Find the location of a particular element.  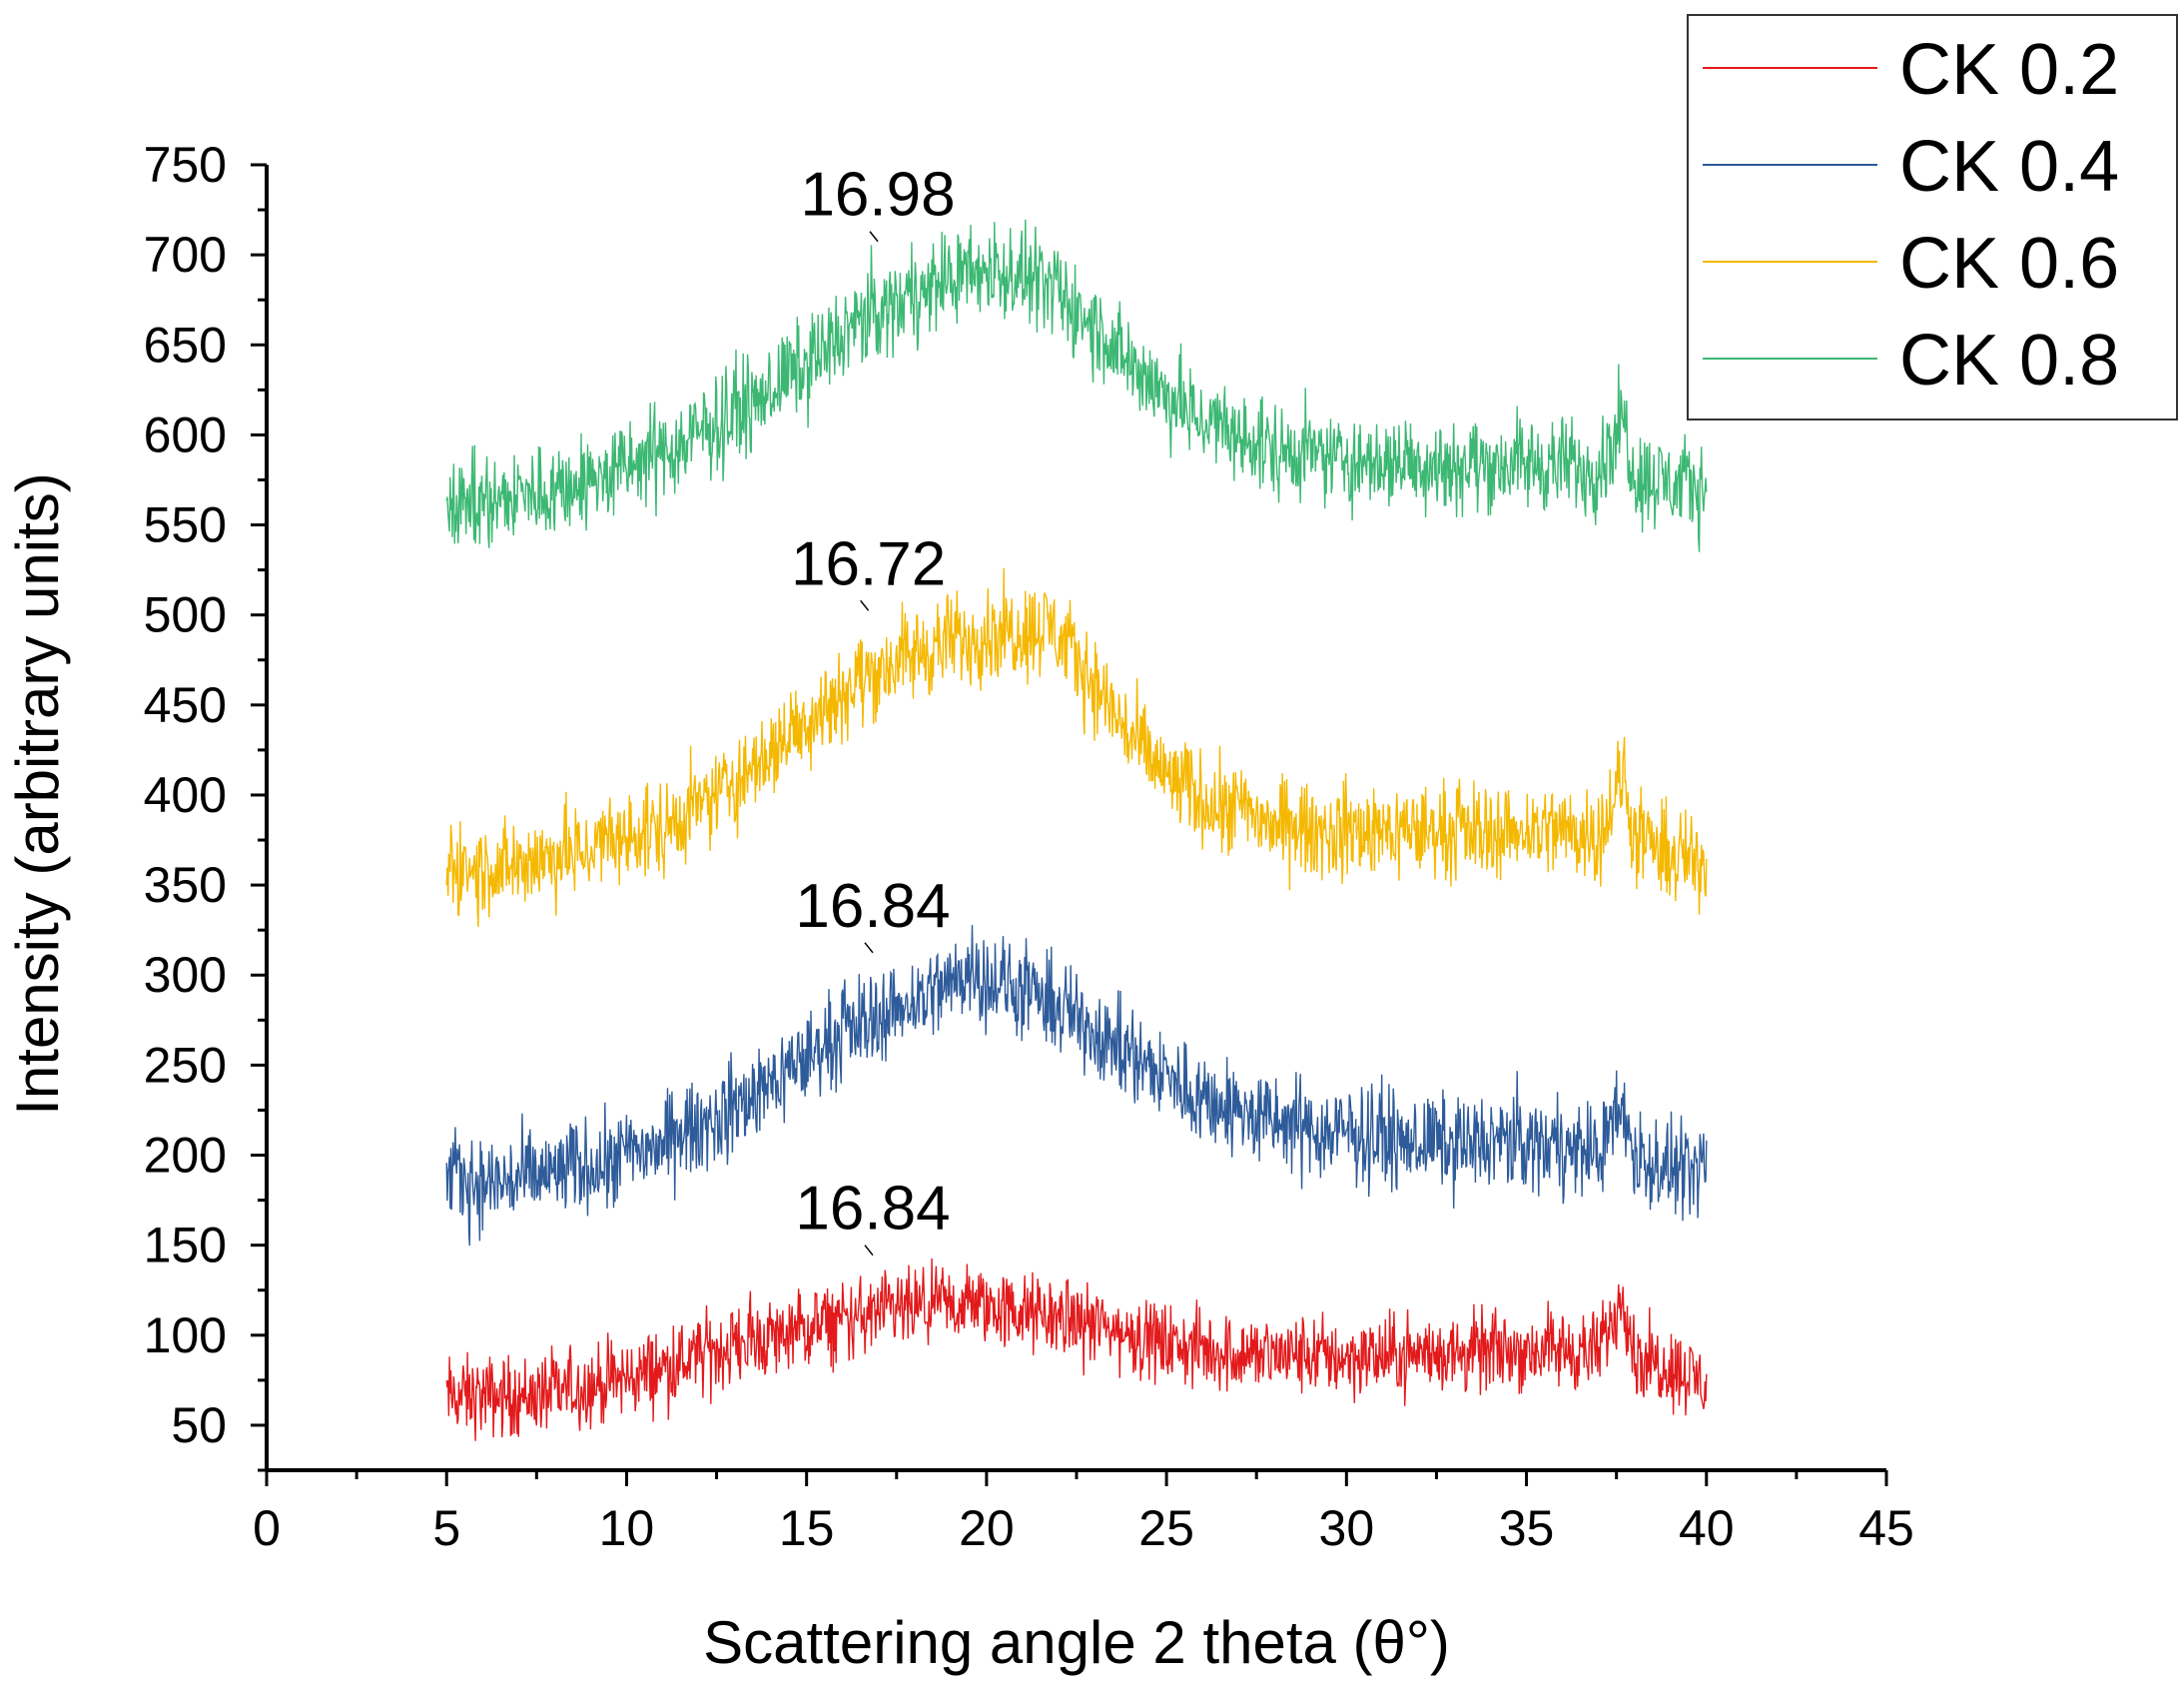

legend: CK 0.2 CK 0.4 CK 0.6 CK 0.8 is located at coordinates (1932, 217).